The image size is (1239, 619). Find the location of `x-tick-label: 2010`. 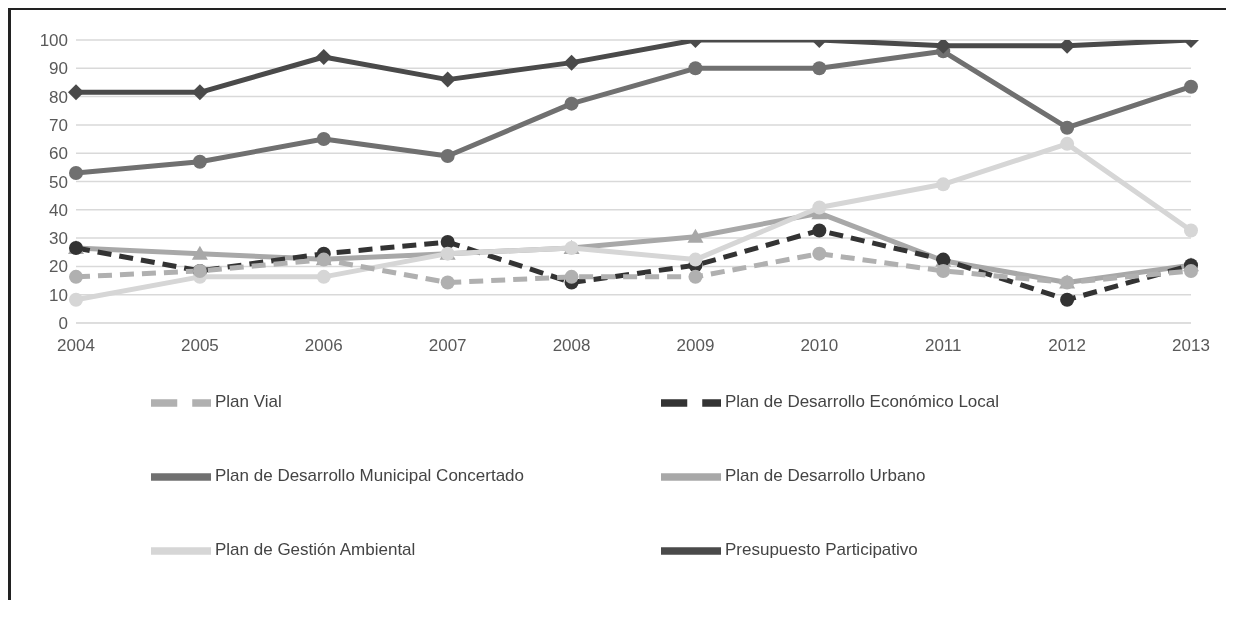

x-tick-label: 2010 is located at coordinates (819, 346).